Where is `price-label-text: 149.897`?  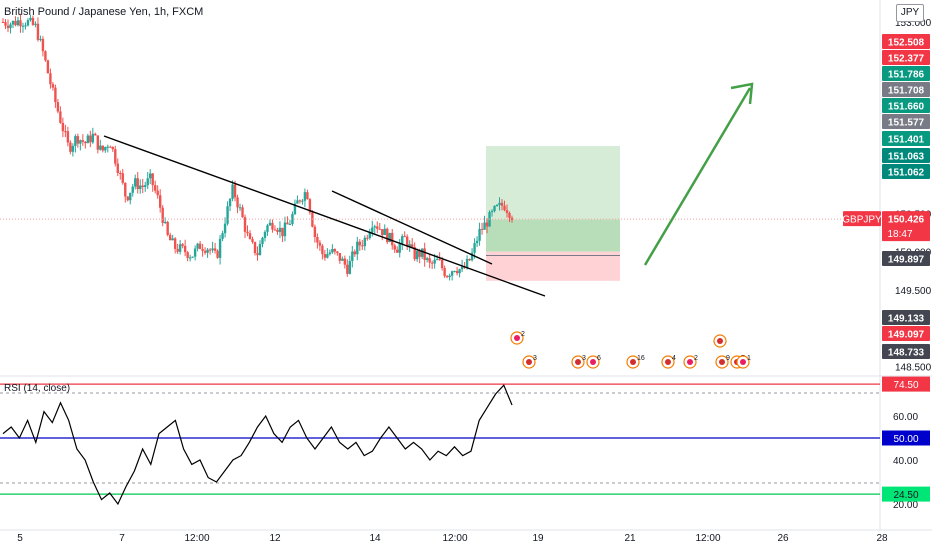
price-label-text: 149.897 is located at coordinates (906, 260).